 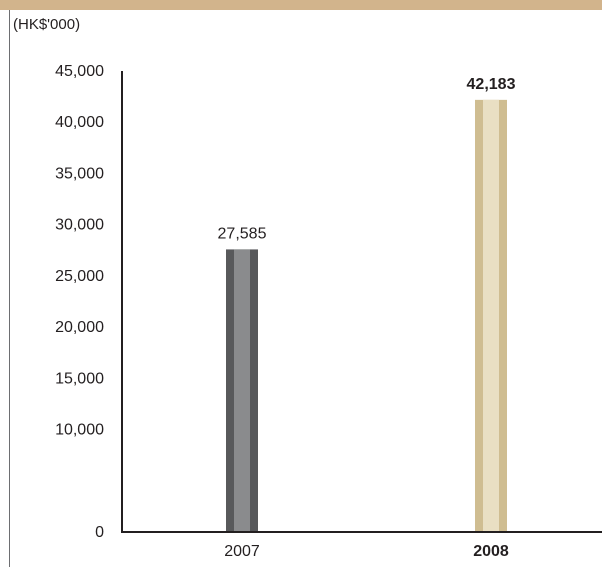 What do you see at coordinates (79, 122) in the screenshot?
I see `y-tick-label: 40,000` at bounding box center [79, 122].